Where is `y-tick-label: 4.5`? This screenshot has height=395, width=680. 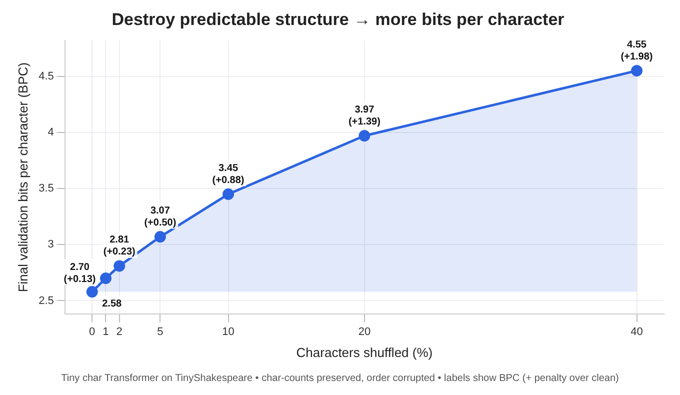
y-tick-label: 4.5 is located at coordinates (46, 76).